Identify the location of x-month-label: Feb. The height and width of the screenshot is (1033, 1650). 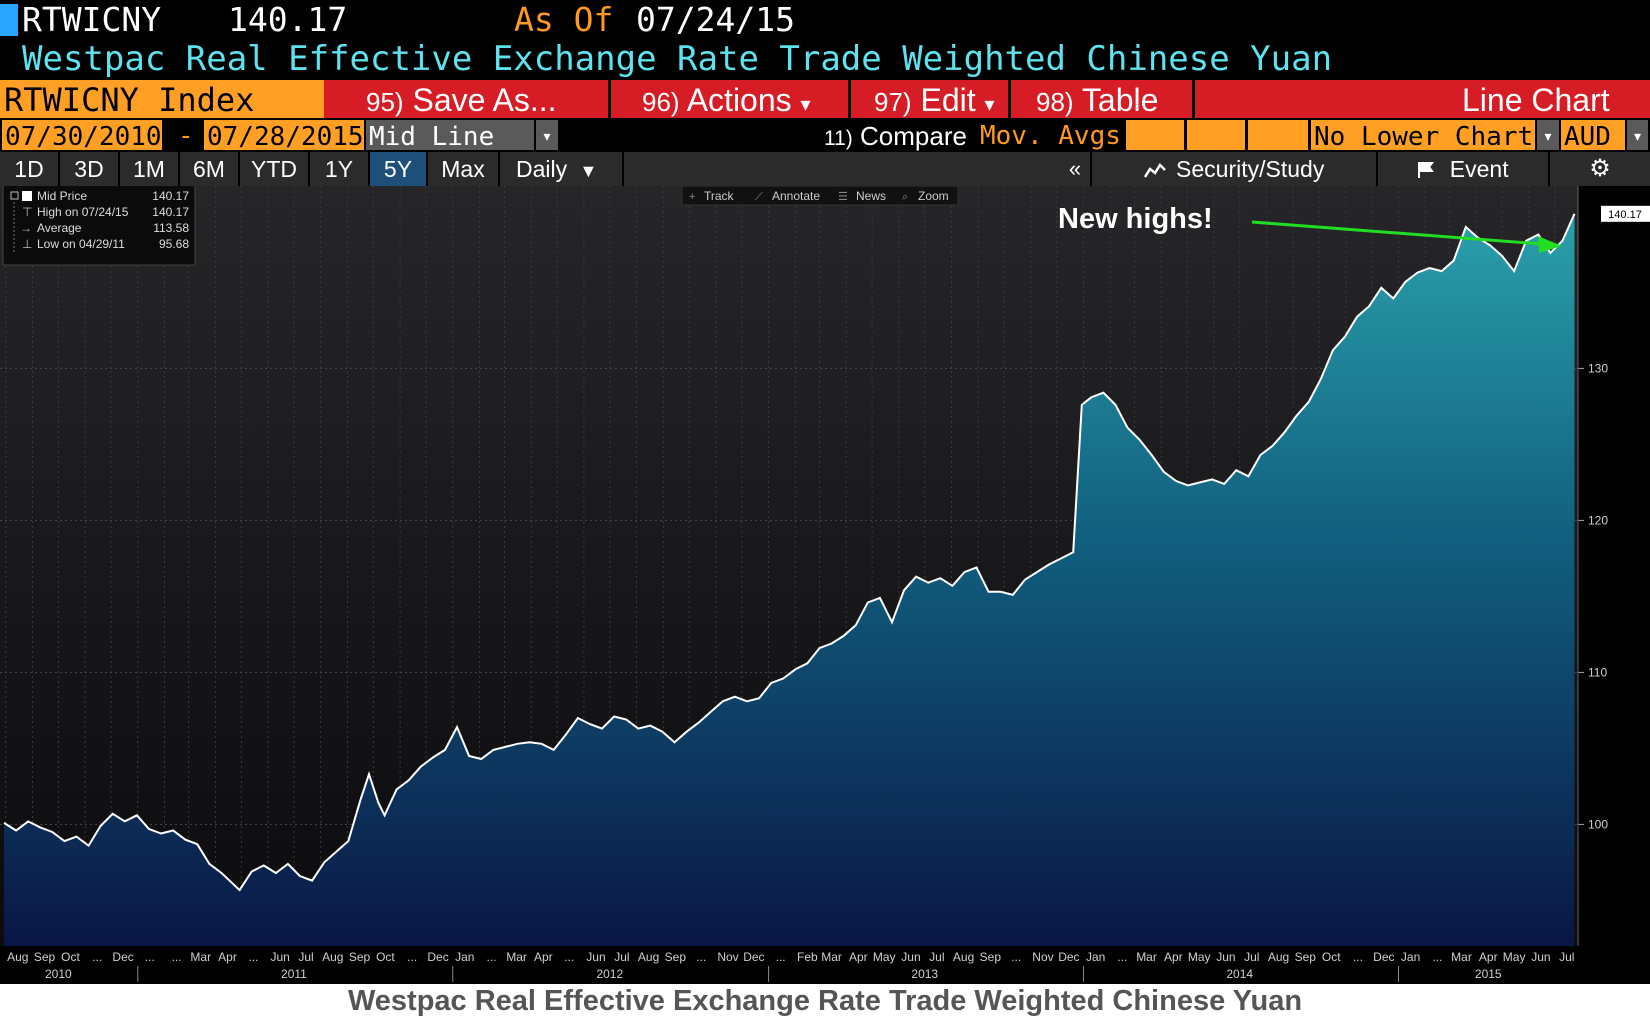
(807, 957).